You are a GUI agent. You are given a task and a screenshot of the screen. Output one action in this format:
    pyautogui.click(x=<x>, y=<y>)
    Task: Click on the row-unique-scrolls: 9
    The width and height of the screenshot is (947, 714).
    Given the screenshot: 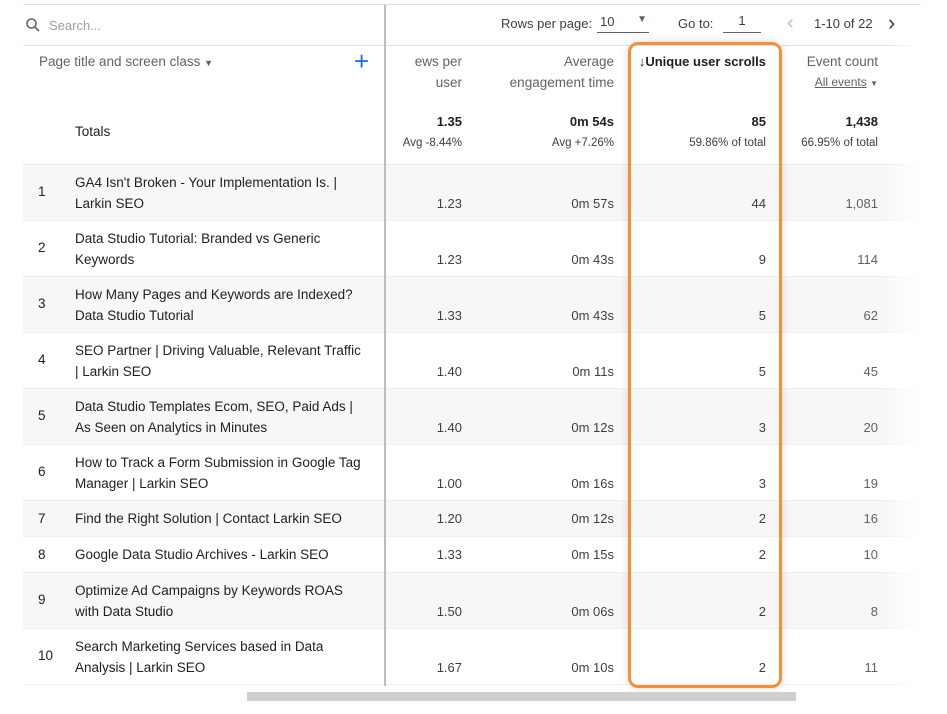 What is the action you would take?
    pyautogui.click(x=762, y=259)
    